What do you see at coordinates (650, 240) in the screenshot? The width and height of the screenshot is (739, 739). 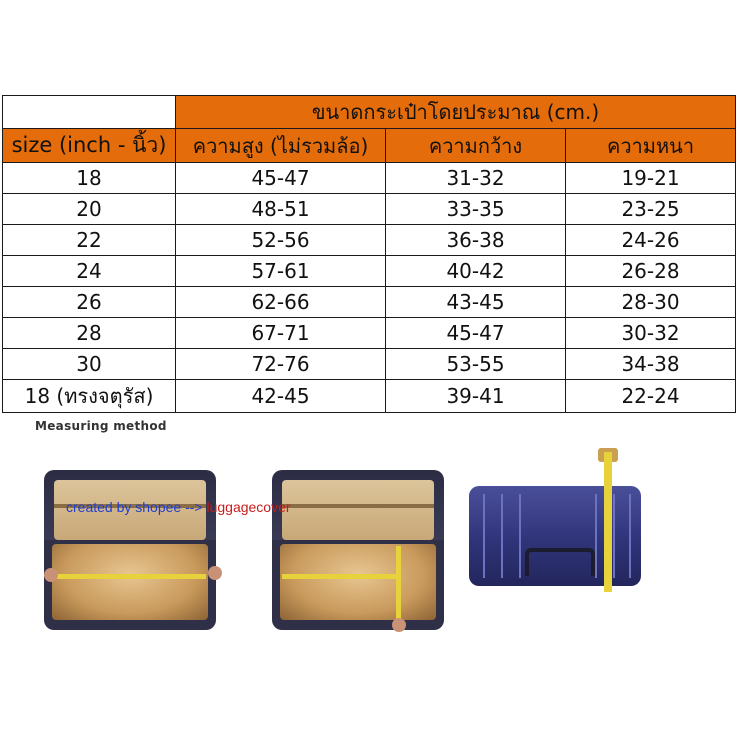 I see `depth-cell: 24-26` at bounding box center [650, 240].